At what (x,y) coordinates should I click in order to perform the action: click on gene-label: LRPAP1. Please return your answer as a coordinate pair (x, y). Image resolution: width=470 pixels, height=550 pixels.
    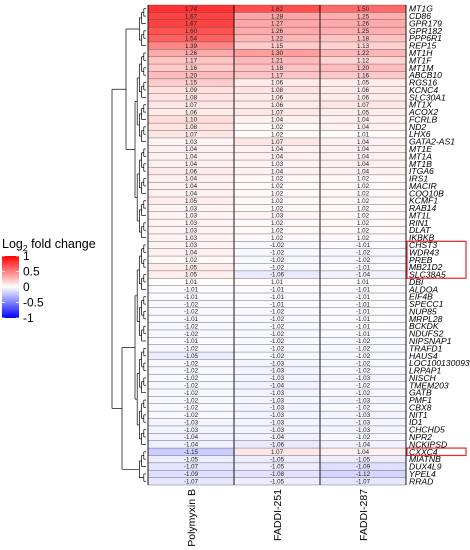
    Looking at the image, I should click on (425, 371).